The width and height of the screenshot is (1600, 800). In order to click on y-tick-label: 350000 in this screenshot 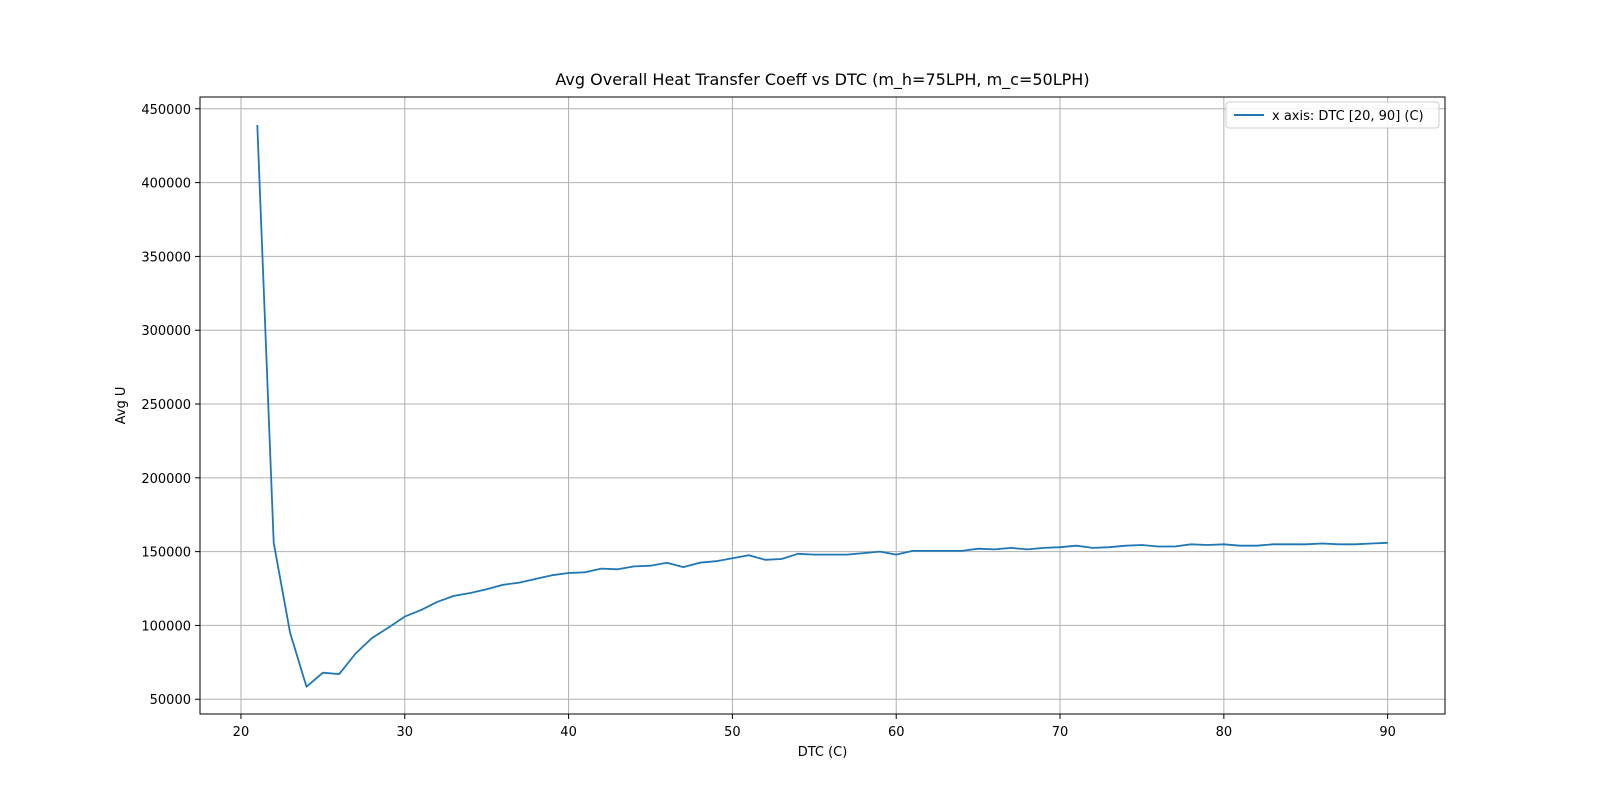, I will do `click(166, 257)`.